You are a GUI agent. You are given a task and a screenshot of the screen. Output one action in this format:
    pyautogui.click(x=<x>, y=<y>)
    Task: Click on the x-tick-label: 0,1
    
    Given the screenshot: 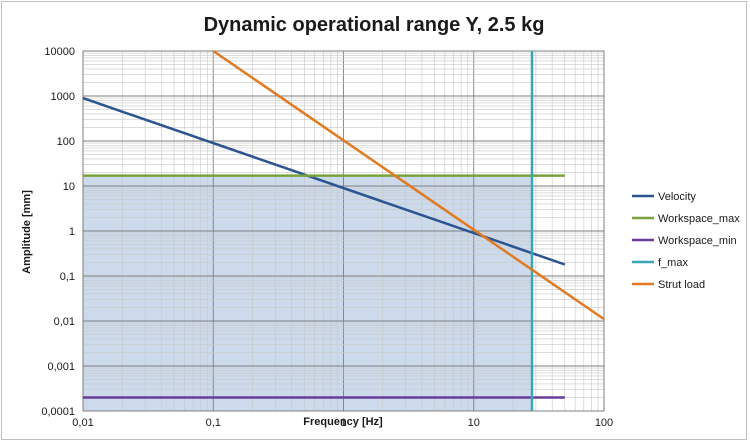 What is the action you would take?
    pyautogui.click(x=213, y=423)
    